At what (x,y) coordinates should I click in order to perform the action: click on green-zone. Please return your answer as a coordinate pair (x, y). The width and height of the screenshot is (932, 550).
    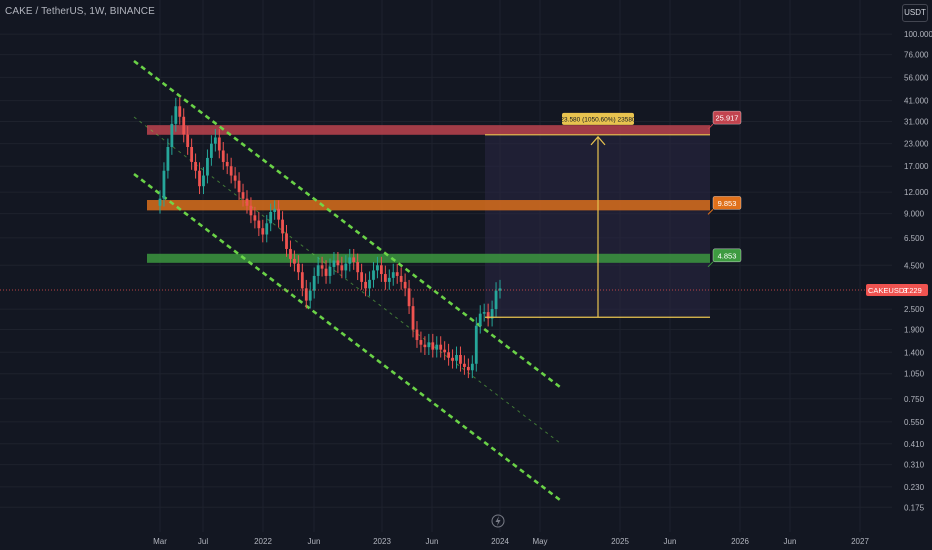
    Looking at the image, I should click on (428, 258).